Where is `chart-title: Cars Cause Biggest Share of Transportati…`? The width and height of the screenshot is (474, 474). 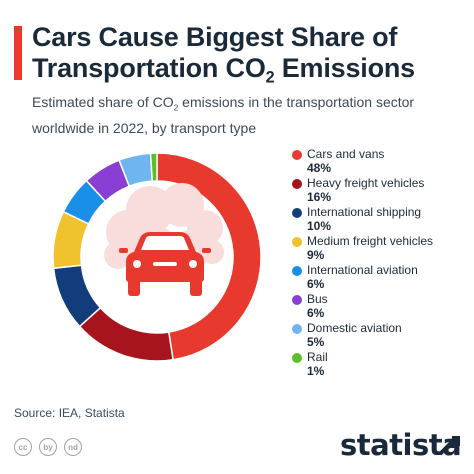
chart-title: Cars Cause Biggest Share of Transportati… is located at coordinates (247, 58).